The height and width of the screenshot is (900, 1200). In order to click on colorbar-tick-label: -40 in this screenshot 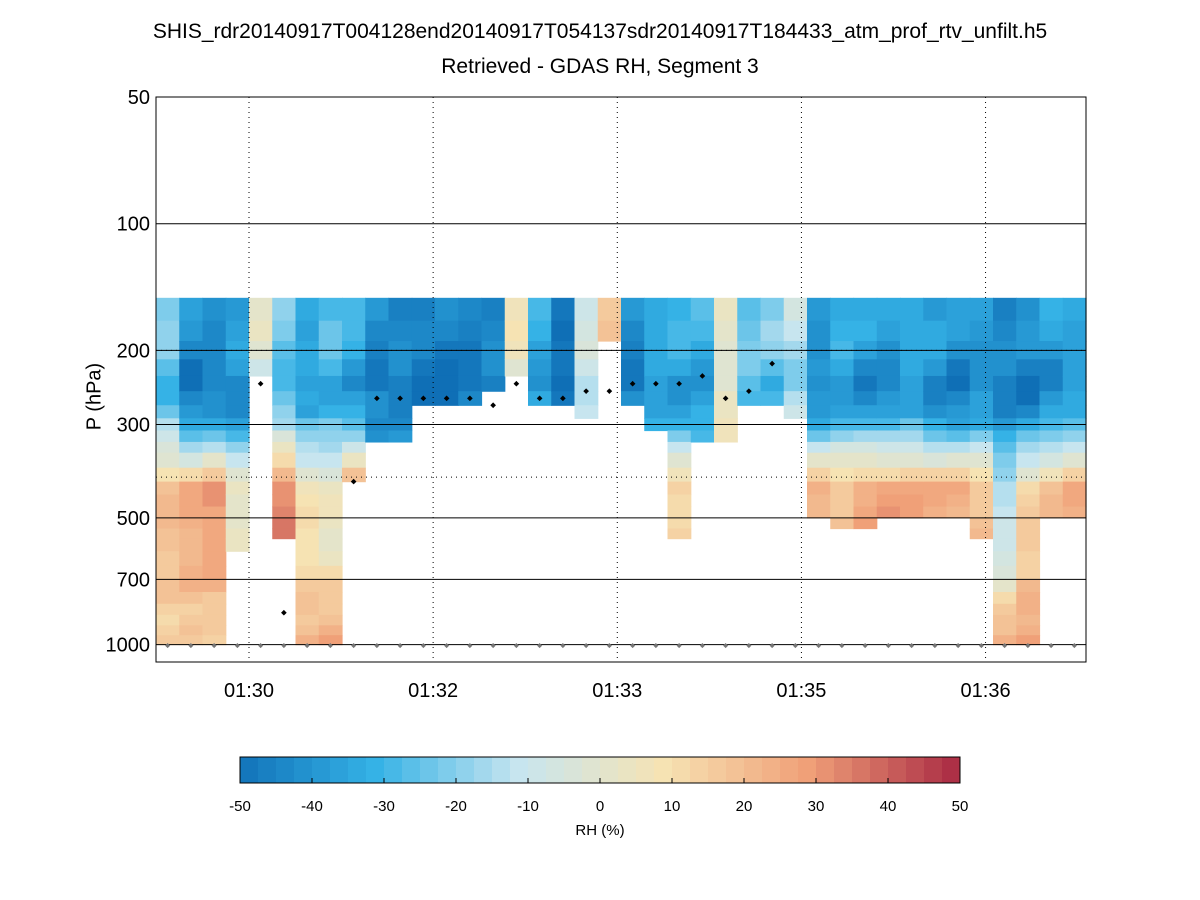, I will do `click(312, 806)`.